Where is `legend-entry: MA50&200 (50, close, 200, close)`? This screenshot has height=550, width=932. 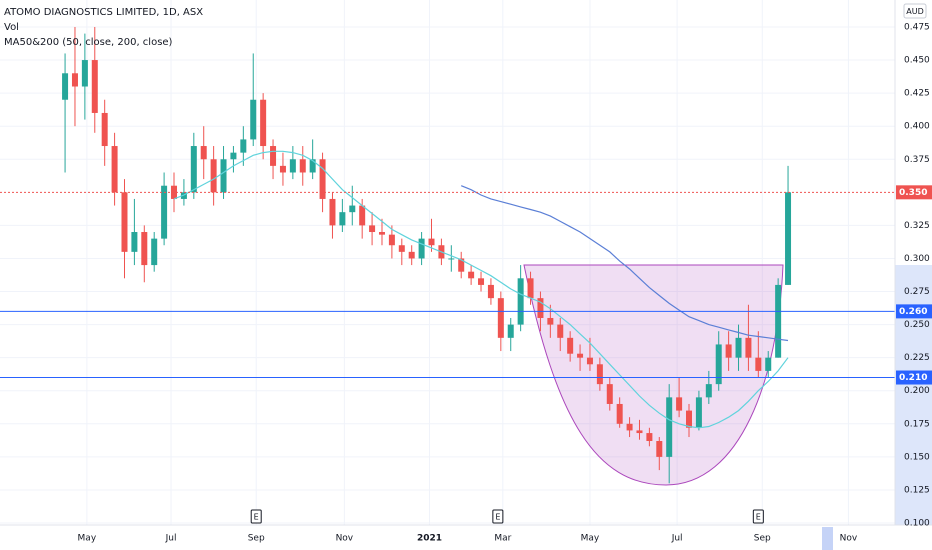
legend-entry: MA50&200 (50, close, 200, close) is located at coordinates (88, 42).